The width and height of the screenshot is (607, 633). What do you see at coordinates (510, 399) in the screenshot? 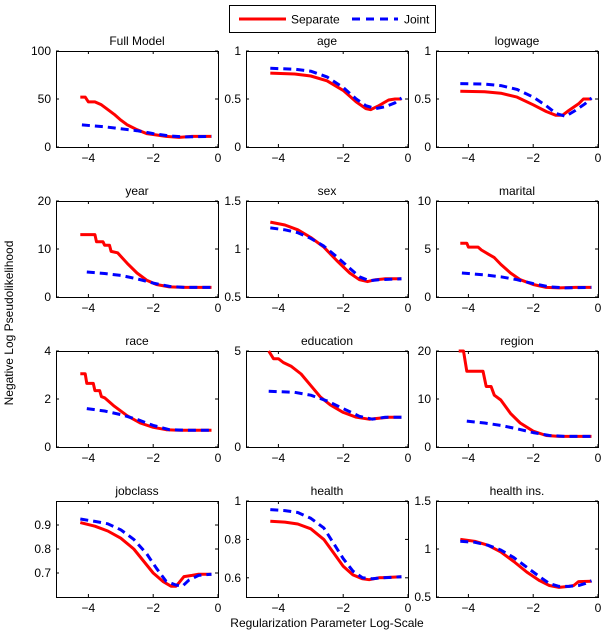
I see `subplot: region −4 −2 0 0 10 20` at bounding box center [510, 399].